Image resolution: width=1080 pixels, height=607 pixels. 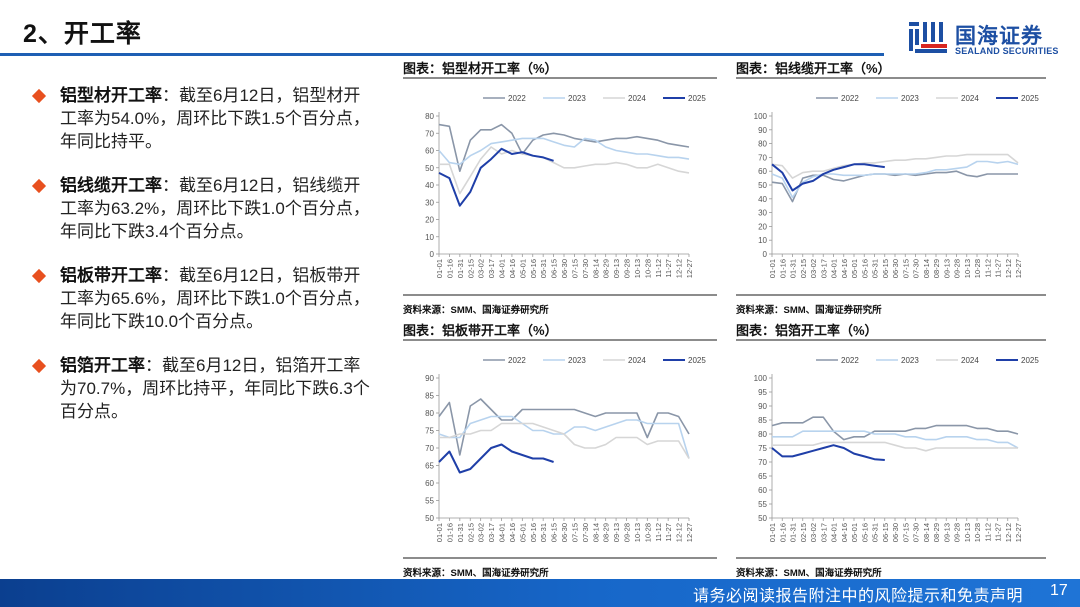 What do you see at coordinates (858, 596) in the screenshot?
I see `footer-disclaimer: 请务必阅读报告附注中的风险提示和免责声明` at bounding box center [858, 596].